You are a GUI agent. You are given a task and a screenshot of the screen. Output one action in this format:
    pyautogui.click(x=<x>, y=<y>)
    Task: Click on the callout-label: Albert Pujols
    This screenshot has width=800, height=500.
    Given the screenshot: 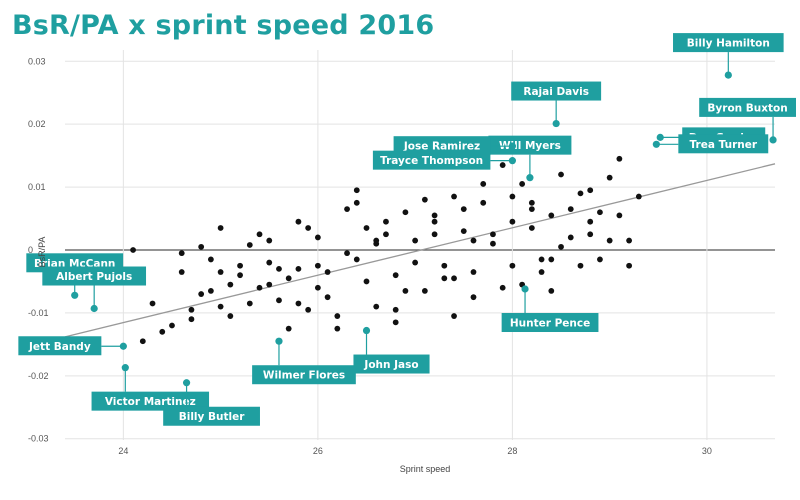 What is the action you would take?
    pyautogui.click(x=94, y=277)
    